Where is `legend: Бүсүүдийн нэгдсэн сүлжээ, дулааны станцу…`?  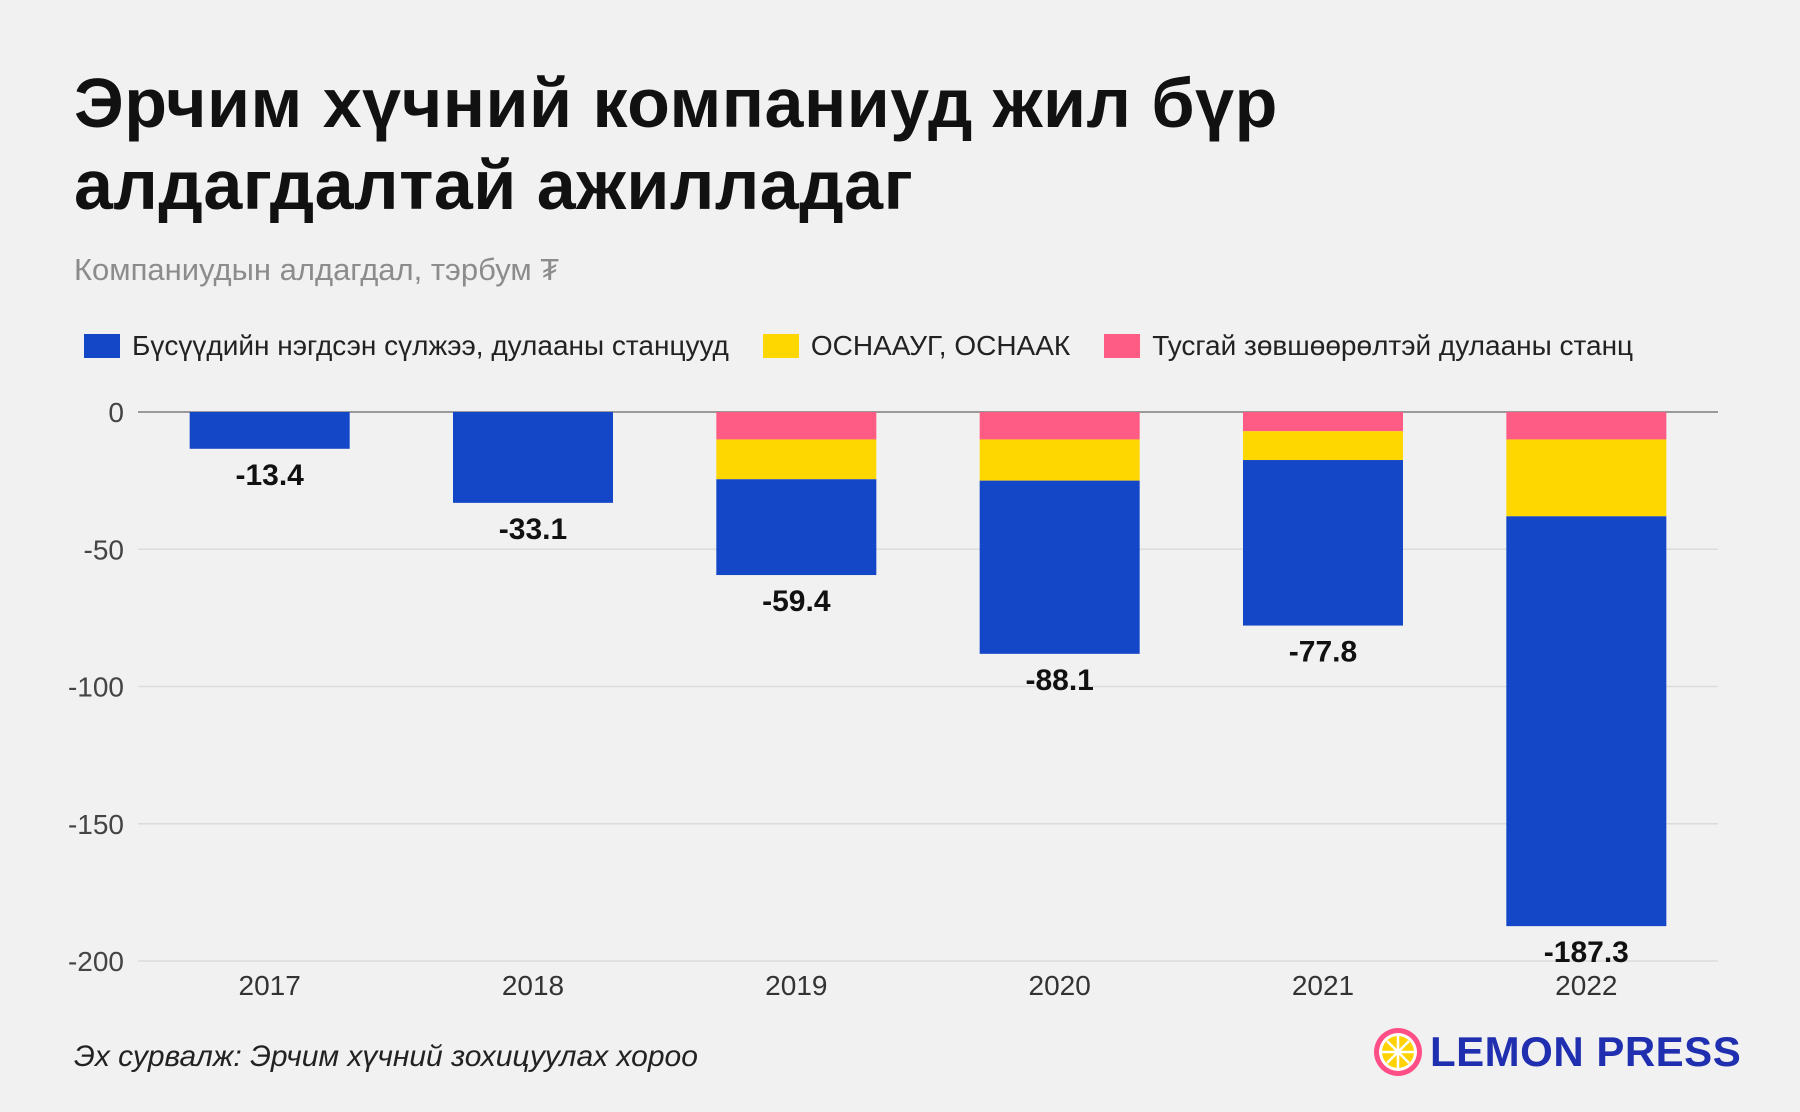 legend: Бүсүүдийн нэгдсэн сүлжээ, дулааны станцу… is located at coordinates (875, 346).